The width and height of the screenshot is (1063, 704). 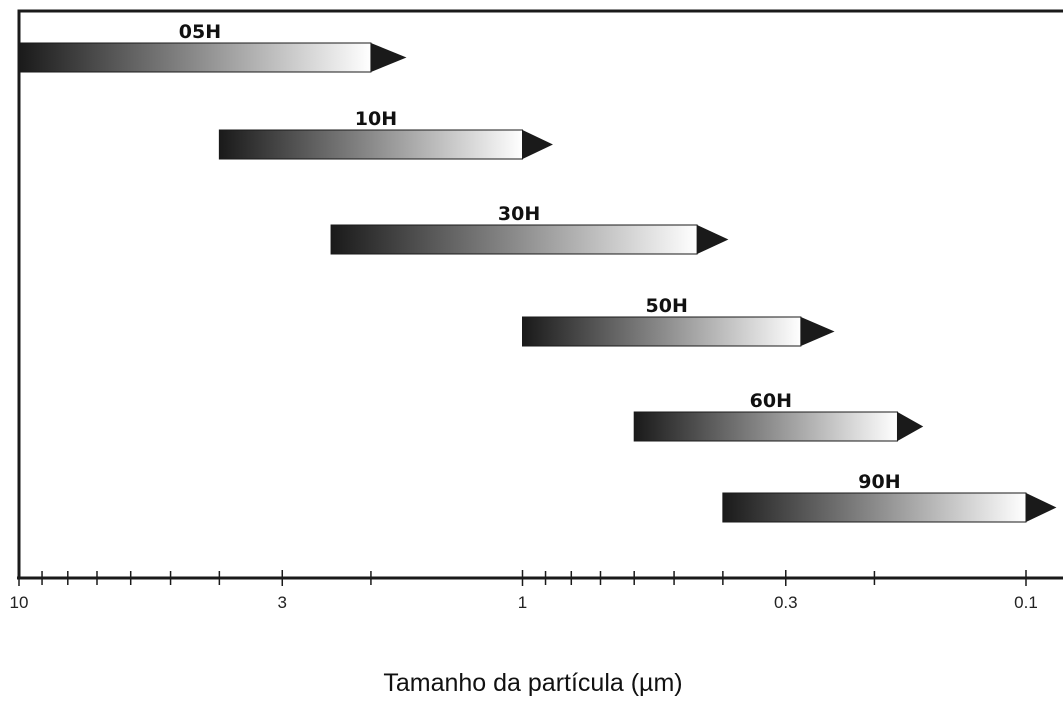 What do you see at coordinates (771, 401) in the screenshot?
I see `bar-label: 60H` at bounding box center [771, 401].